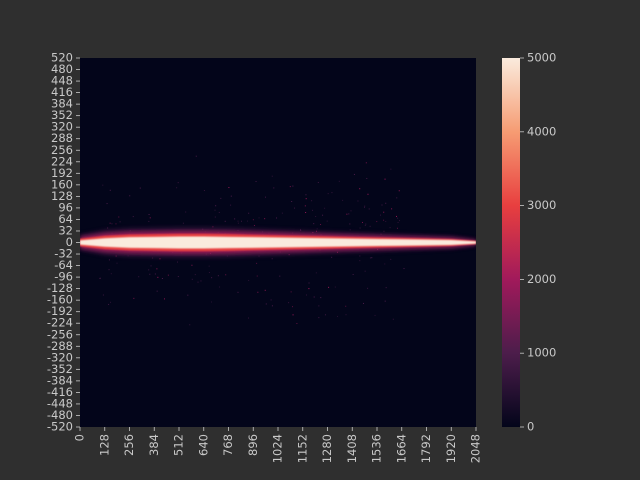 The image size is (640, 480). What do you see at coordinates (62, 58) in the screenshot?
I see `y-tick-label: 520` at bounding box center [62, 58].